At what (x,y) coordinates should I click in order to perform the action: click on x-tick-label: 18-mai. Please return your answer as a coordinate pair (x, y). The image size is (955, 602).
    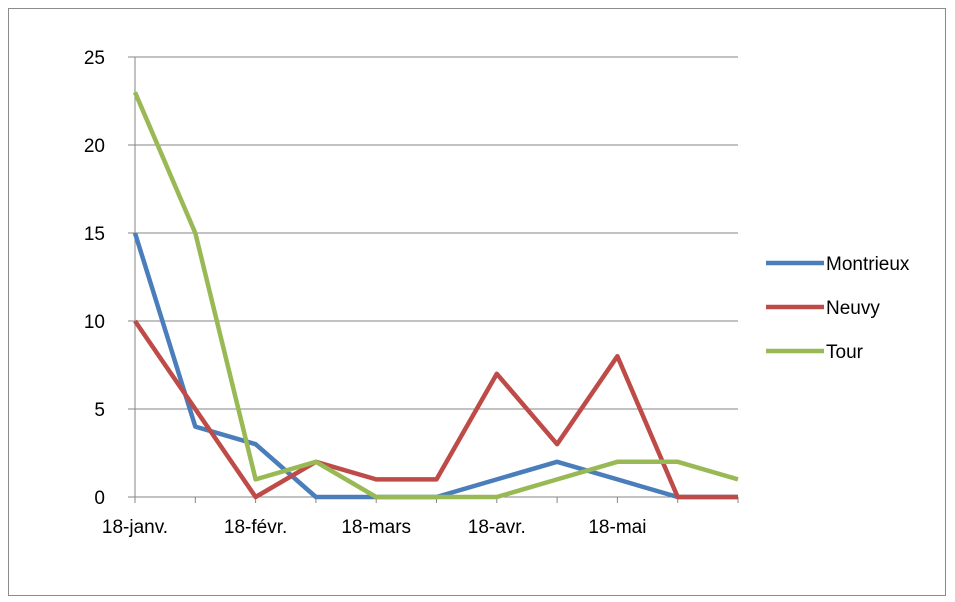
    Looking at the image, I should click on (617, 527).